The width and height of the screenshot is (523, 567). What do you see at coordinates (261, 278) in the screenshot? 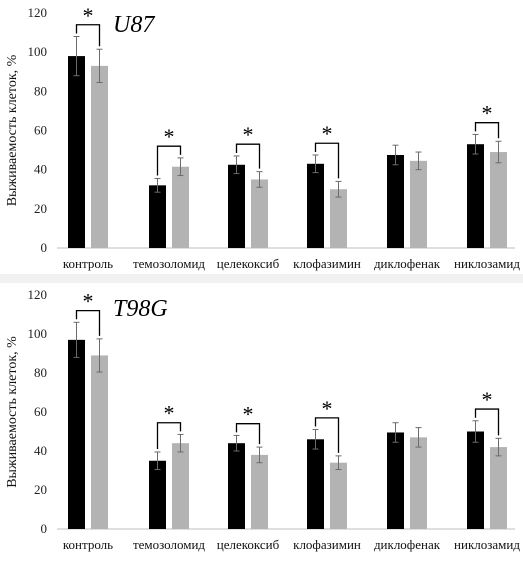
I see `panel-separator` at bounding box center [261, 278].